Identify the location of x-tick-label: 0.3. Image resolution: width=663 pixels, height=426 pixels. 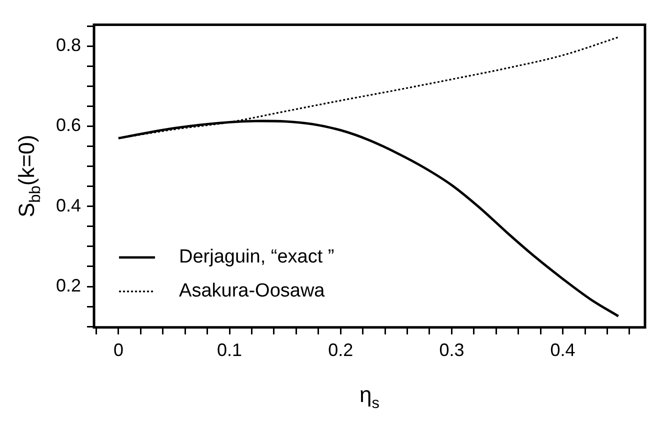
(451, 350).